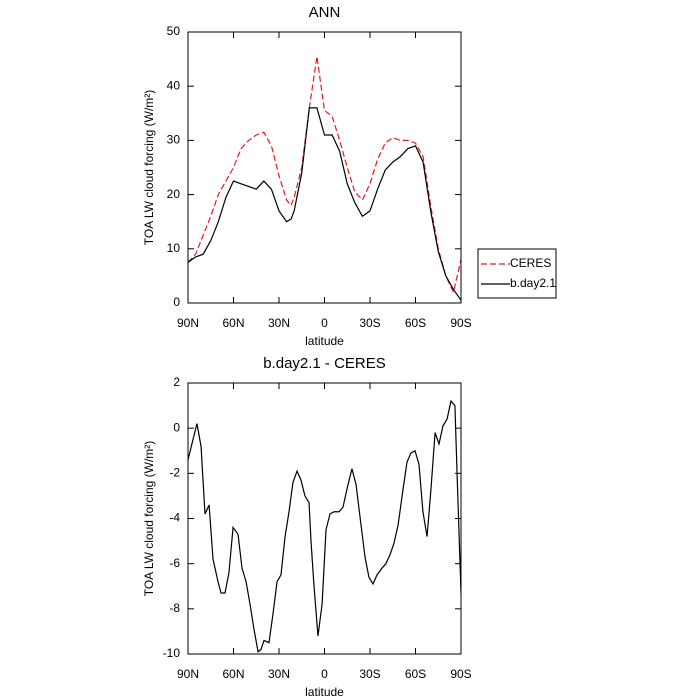 The image size is (700, 700). I want to click on y-tick-label: -10, so click(172, 653).